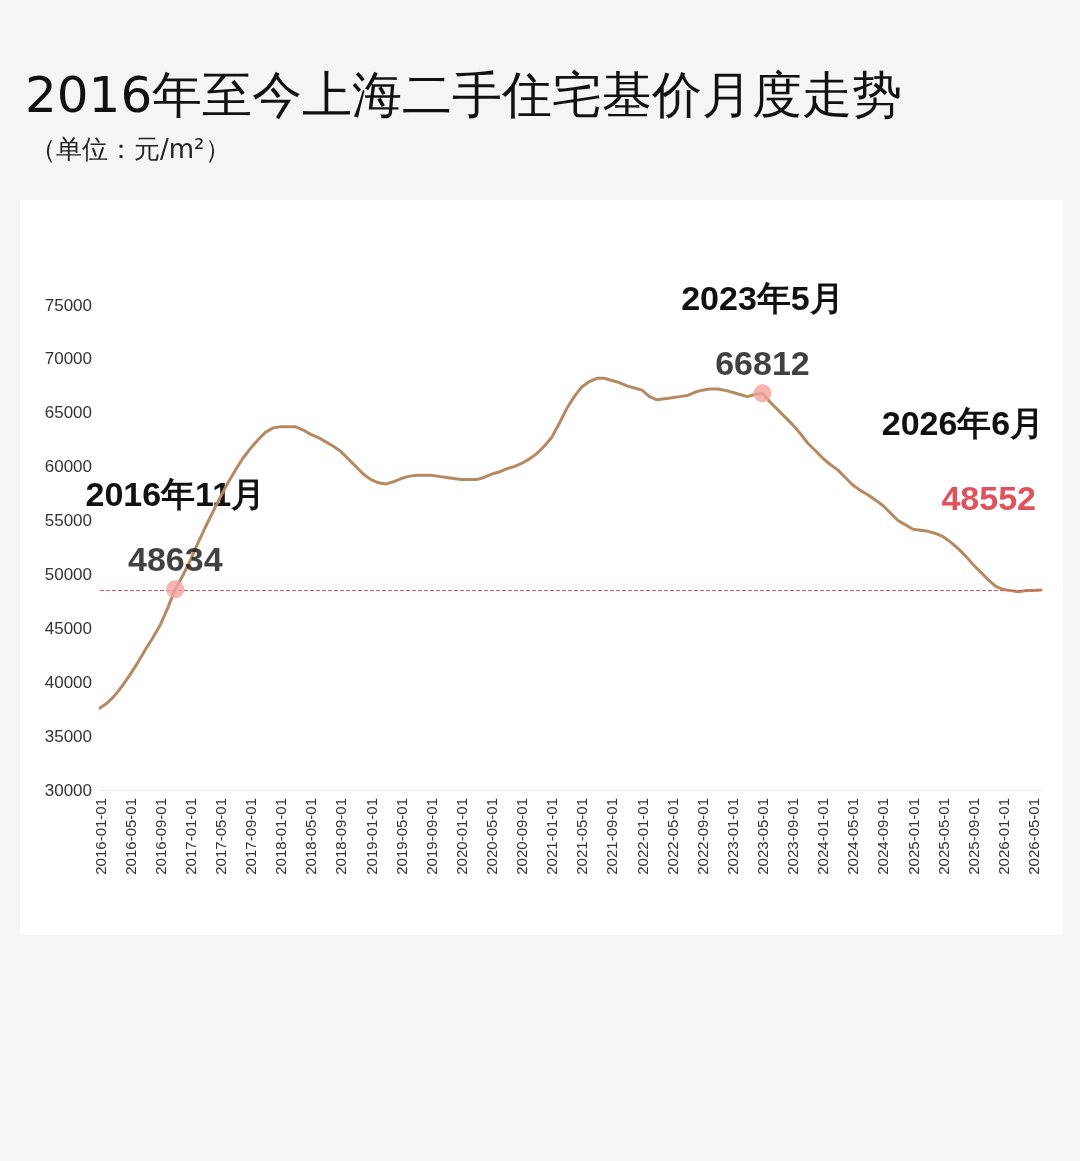 The image size is (1080, 1161). Describe the element at coordinates (281, 836) in the screenshot. I see `x-tick-label: 2018-01-01` at that location.